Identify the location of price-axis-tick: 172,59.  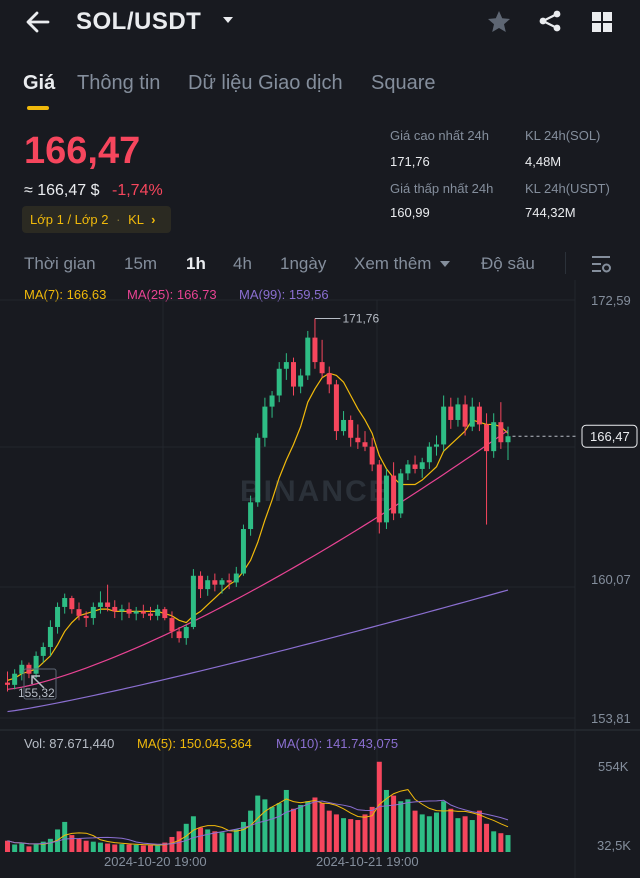
(611, 300).